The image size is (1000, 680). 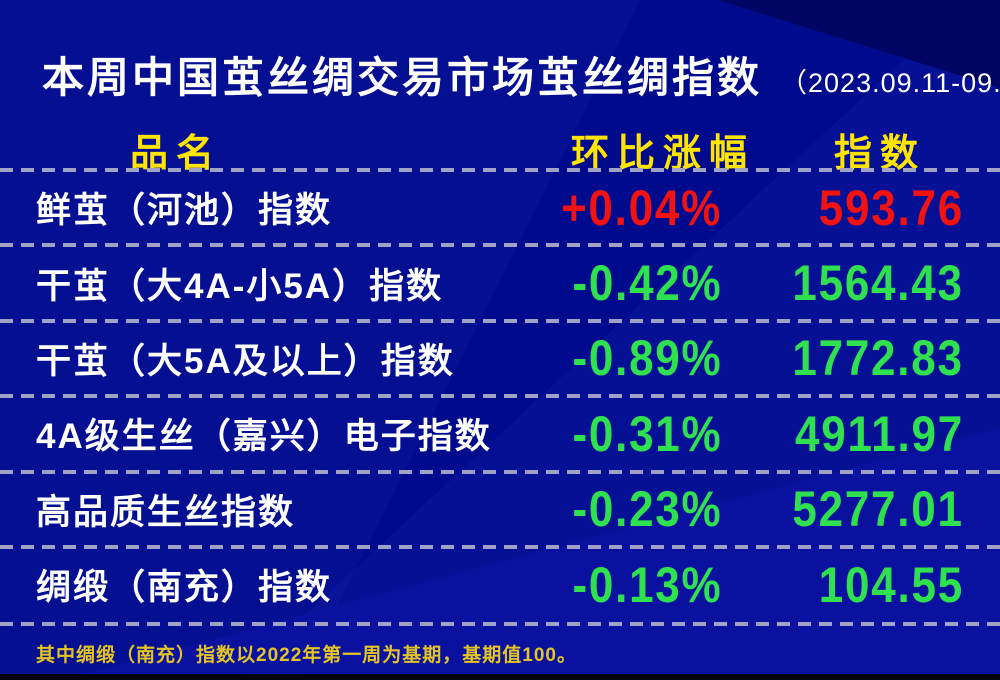 I want to click on row-index-value: 104.55, so click(x=891, y=584).